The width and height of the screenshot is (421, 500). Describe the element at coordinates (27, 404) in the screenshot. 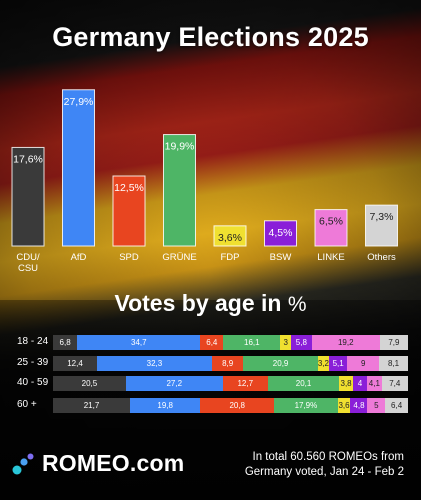

I see `age-group-label: 60 +` at that location.